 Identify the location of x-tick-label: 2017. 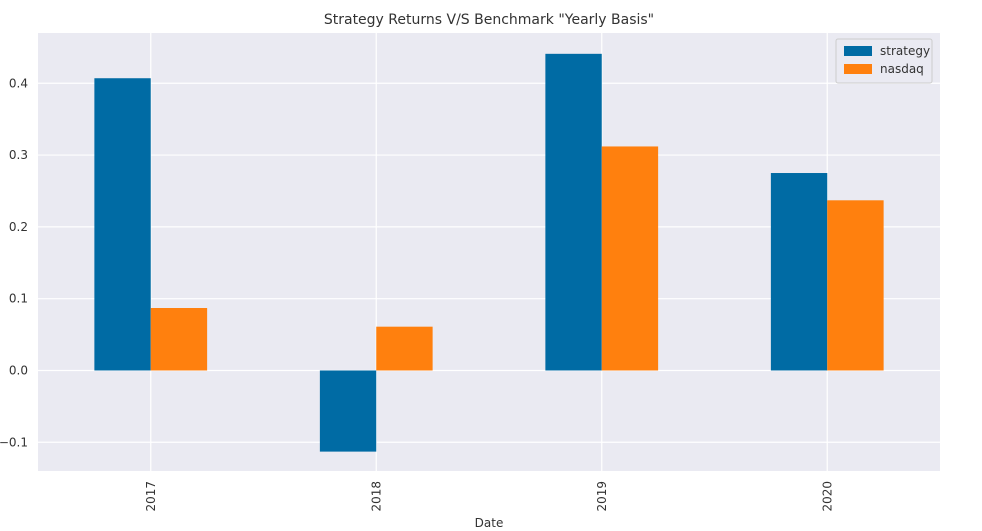
(151, 496).